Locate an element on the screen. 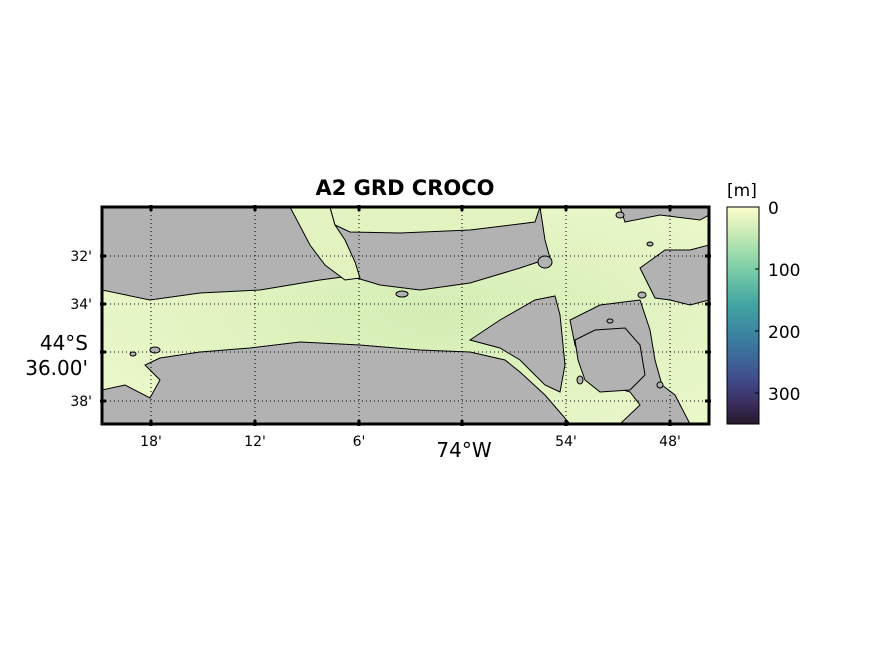  colorbar-ticks is located at coordinates (757, 300).